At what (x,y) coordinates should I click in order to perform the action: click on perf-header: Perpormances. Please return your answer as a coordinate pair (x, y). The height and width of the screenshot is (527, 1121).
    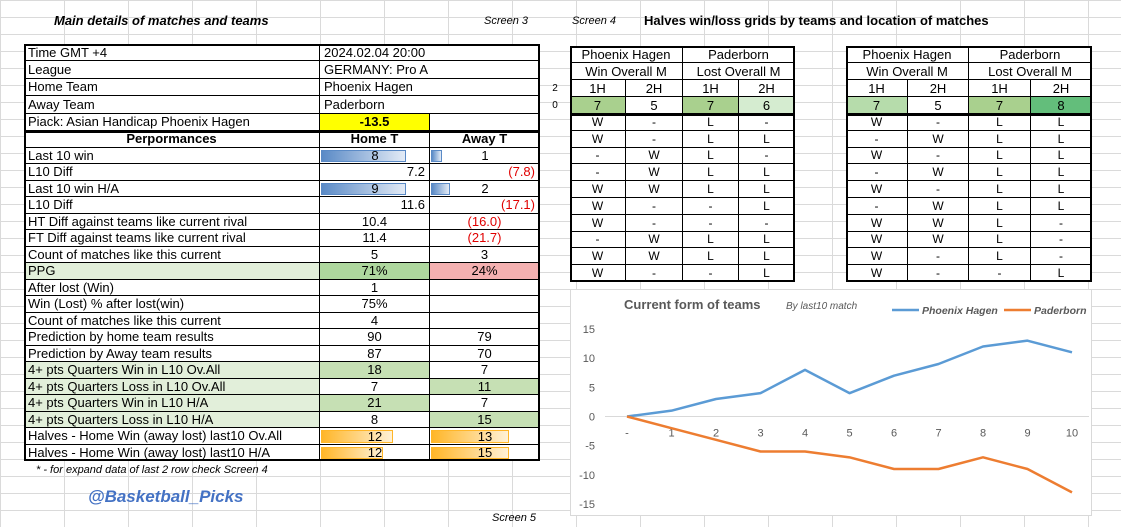
    Looking at the image, I should click on (172, 139).